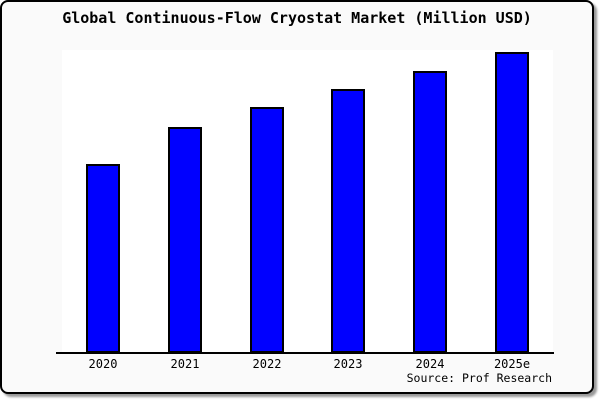 Image resolution: width=600 pixels, height=400 pixels. Describe the element at coordinates (185, 240) in the screenshot. I see `bar-2021` at that location.